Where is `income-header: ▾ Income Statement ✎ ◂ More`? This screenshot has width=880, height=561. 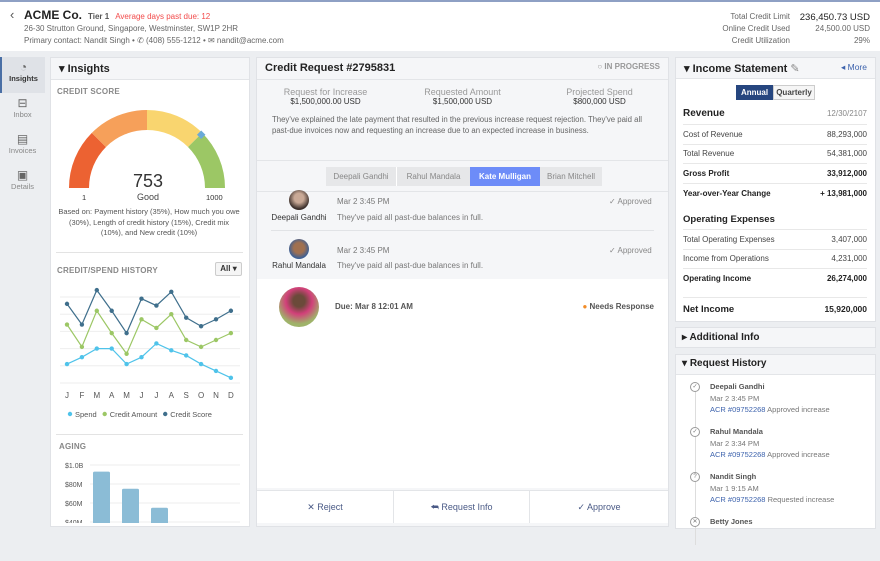
income-header: ▾ Income Statement ✎ ◂ More is located at coordinates (775, 68).